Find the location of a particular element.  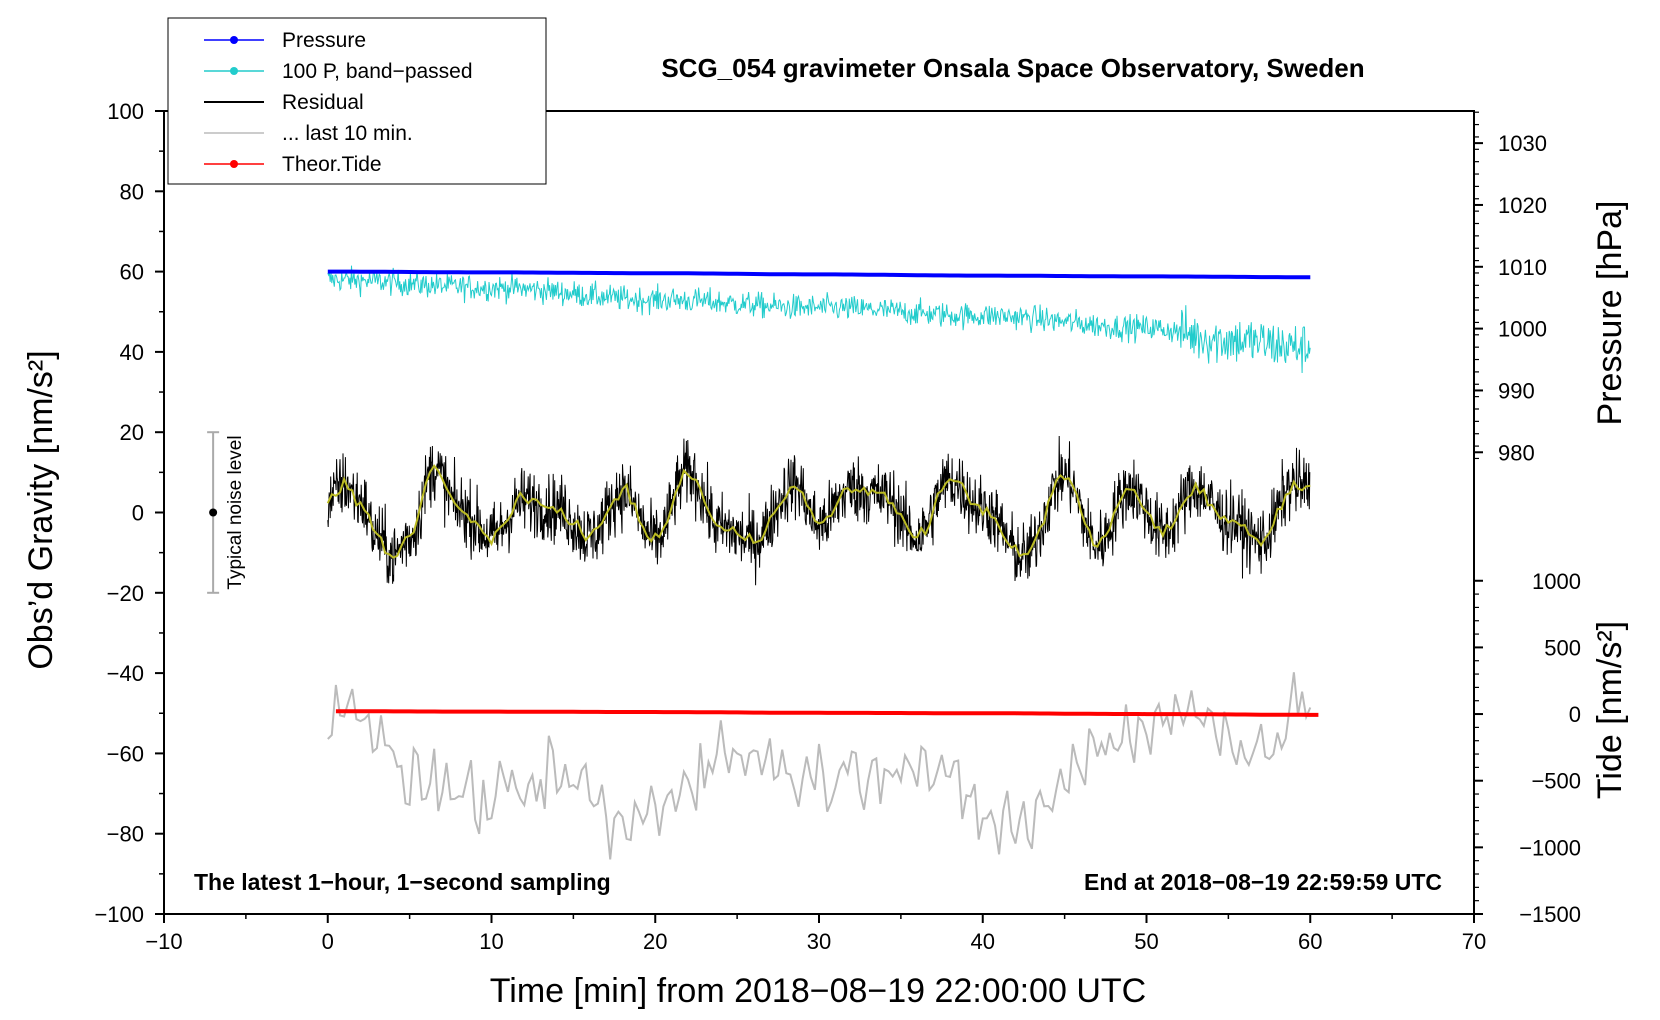

series-residual is located at coordinates (819, 510).